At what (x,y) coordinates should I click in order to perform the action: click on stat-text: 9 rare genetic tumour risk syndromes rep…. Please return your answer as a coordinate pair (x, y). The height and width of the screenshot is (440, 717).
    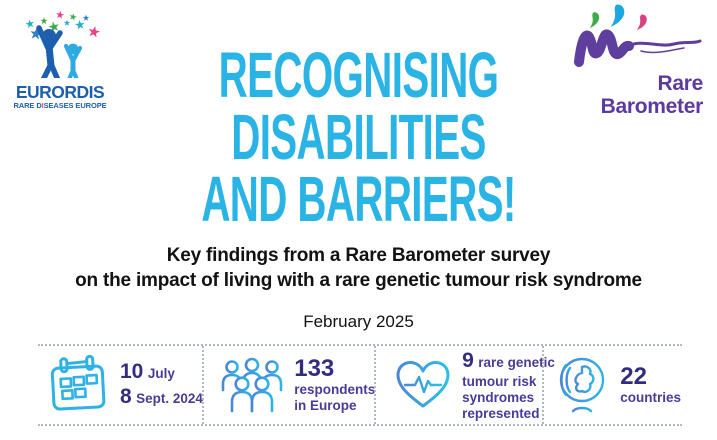
    Looking at the image, I should click on (508, 384).